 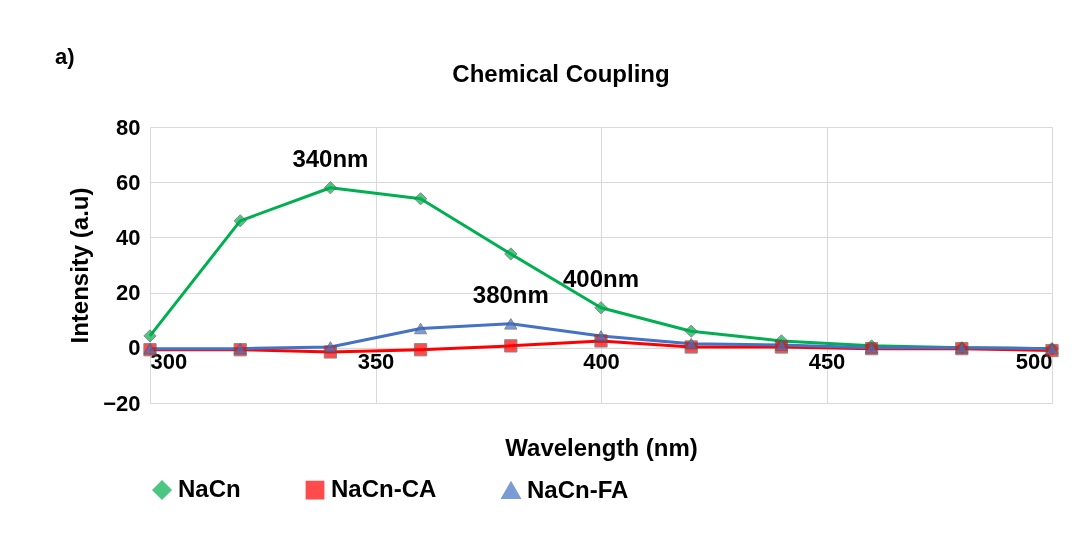 What do you see at coordinates (128, 182) in the screenshot?
I see `y-tick-label: 60` at bounding box center [128, 182].